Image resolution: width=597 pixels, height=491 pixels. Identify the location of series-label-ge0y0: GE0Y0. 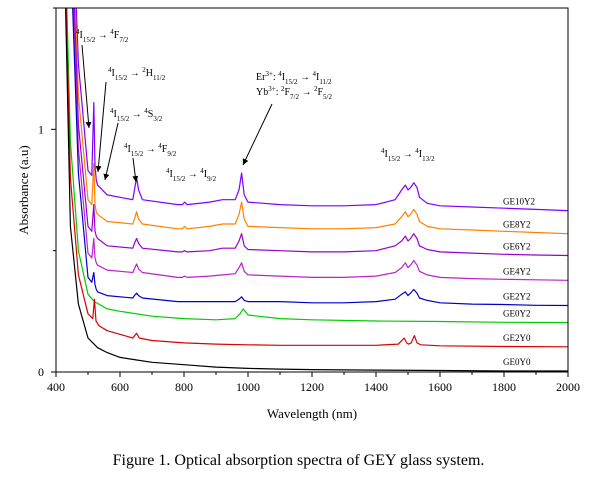
(517, 362).